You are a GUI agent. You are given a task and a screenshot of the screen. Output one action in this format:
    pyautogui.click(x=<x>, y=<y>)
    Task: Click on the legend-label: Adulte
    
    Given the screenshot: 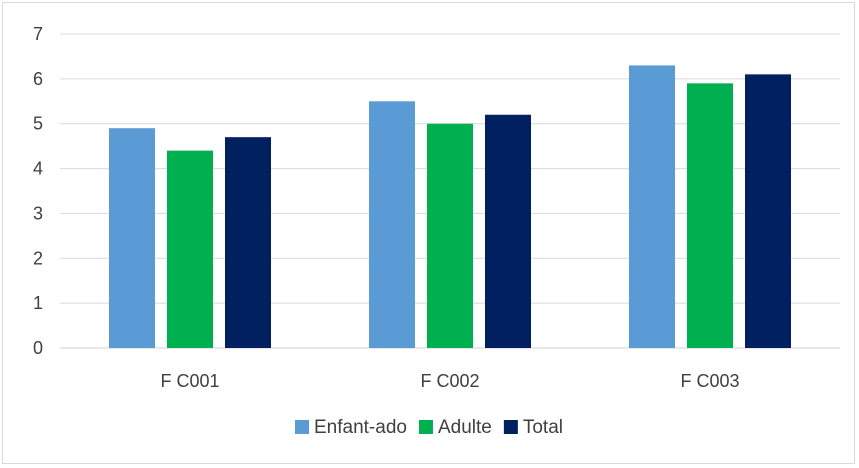 What is the action you would take?
    pyautogui.click(x=465, y=427)
    